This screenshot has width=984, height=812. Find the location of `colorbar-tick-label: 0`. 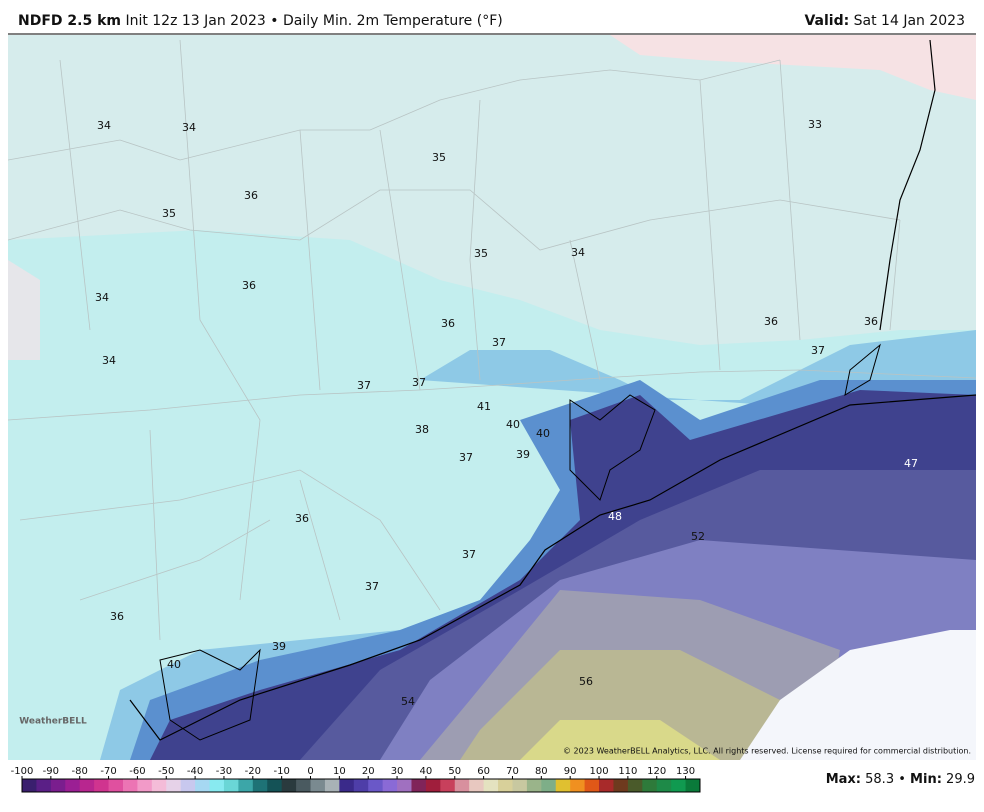

colorbar-tick-label: 0 is located at coordinates (310, 771).